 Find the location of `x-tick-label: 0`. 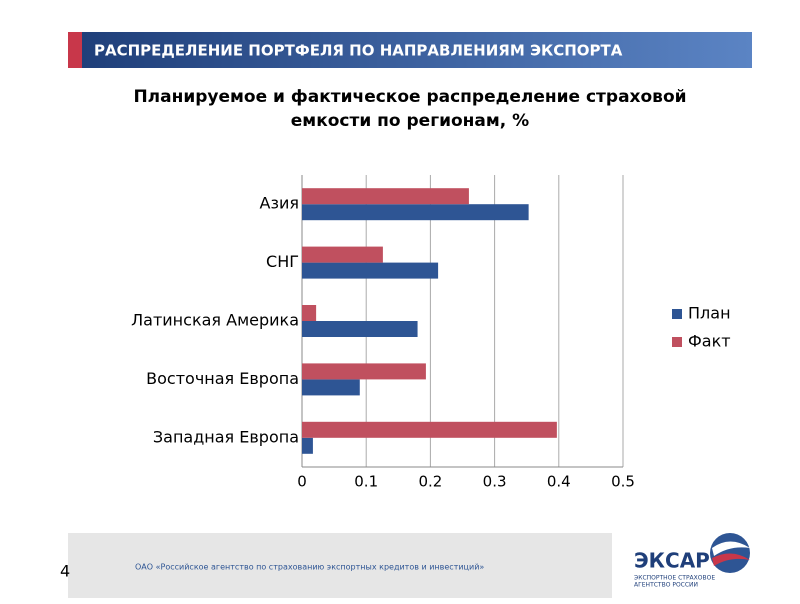

x-tick-label: 0 is located at coordinates (302, 482).